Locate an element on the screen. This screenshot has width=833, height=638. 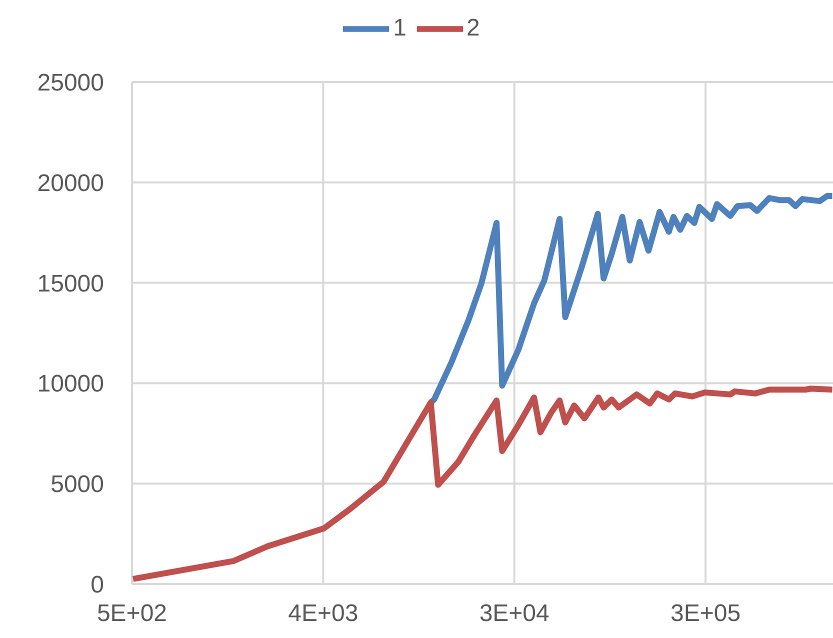
legend-label: 2 is located at coordinates (473, 28).